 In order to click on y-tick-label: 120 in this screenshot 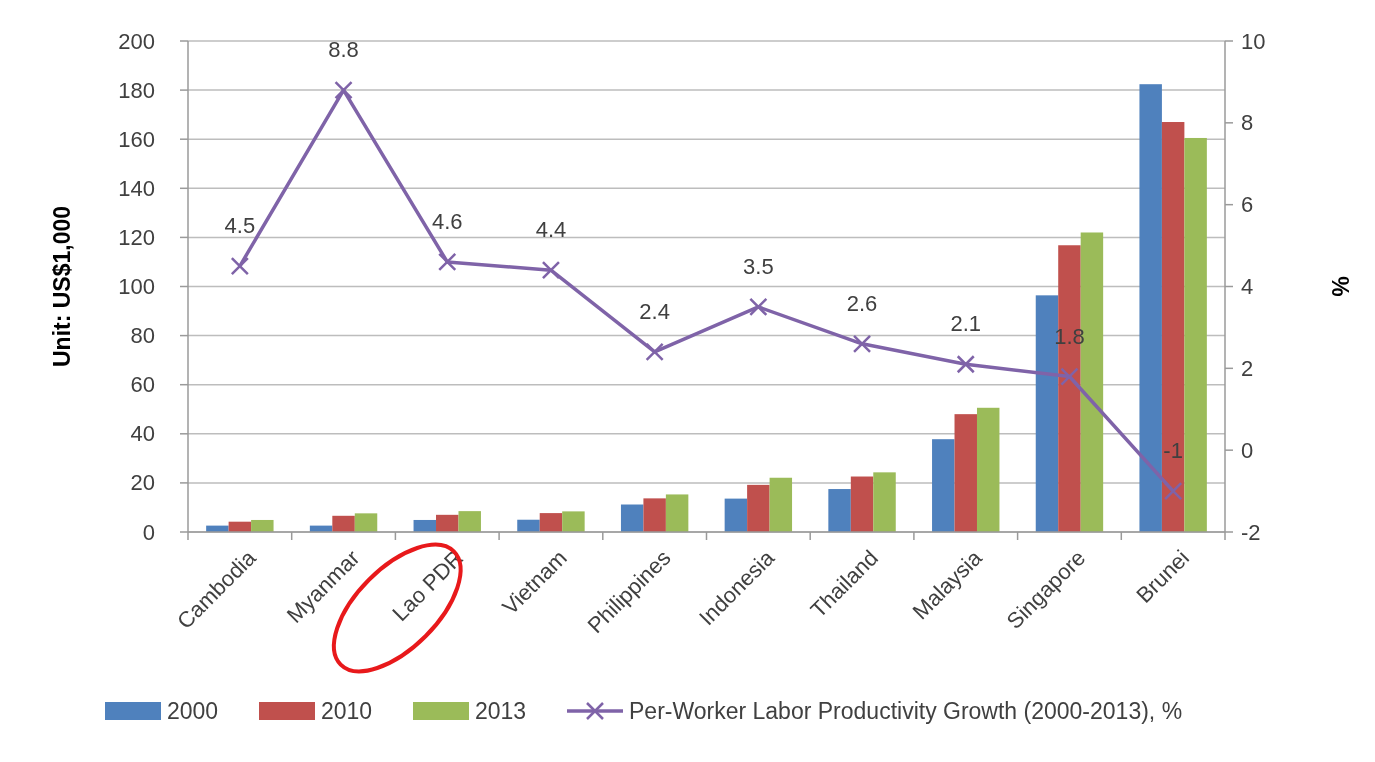, I will do `click(136, 237)`.